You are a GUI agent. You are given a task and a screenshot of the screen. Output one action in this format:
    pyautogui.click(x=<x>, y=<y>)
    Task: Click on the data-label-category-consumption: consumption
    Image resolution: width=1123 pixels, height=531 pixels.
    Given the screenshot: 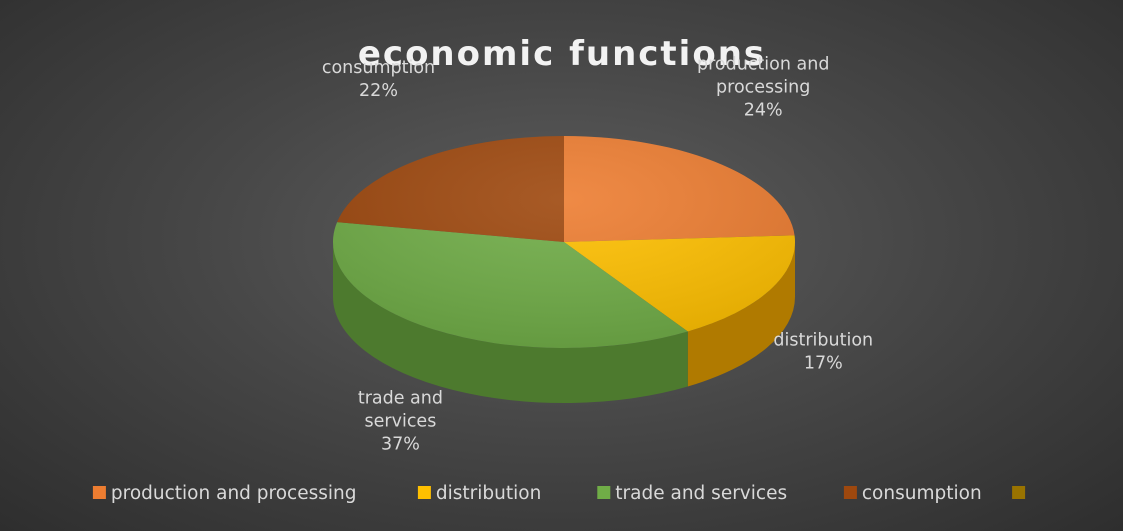 What is the action you would take?
    pyautogui.click(x=378, y=68)
    